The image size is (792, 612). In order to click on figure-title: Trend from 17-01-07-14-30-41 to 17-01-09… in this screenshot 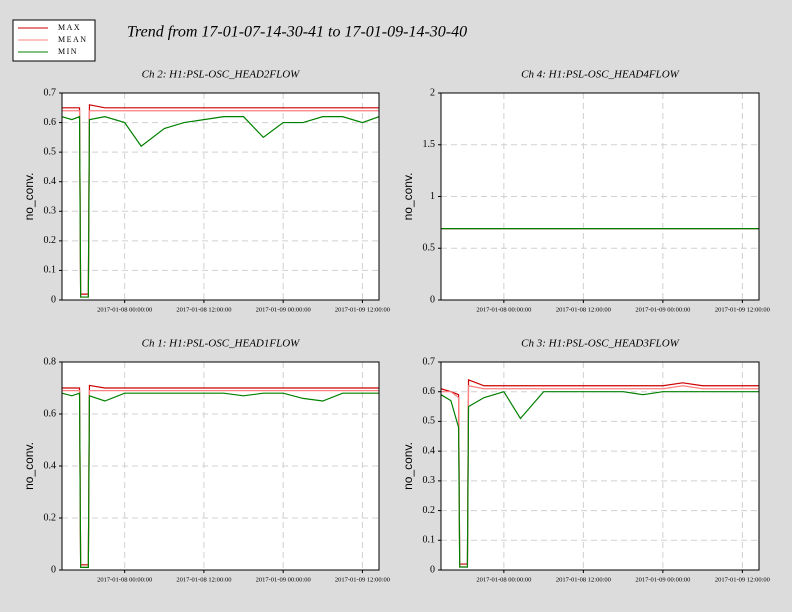, I will do `click(297, 32)`.